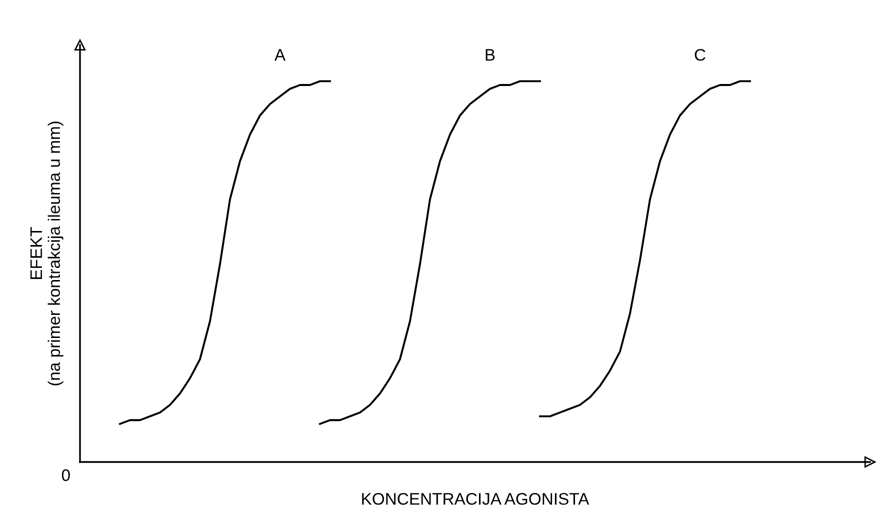 The height and width of the screenshot is (512, 877). What do you see at coordinates (700, 54) in the screenshot?
I see `series-label: C` at bounding box center [700, 54].